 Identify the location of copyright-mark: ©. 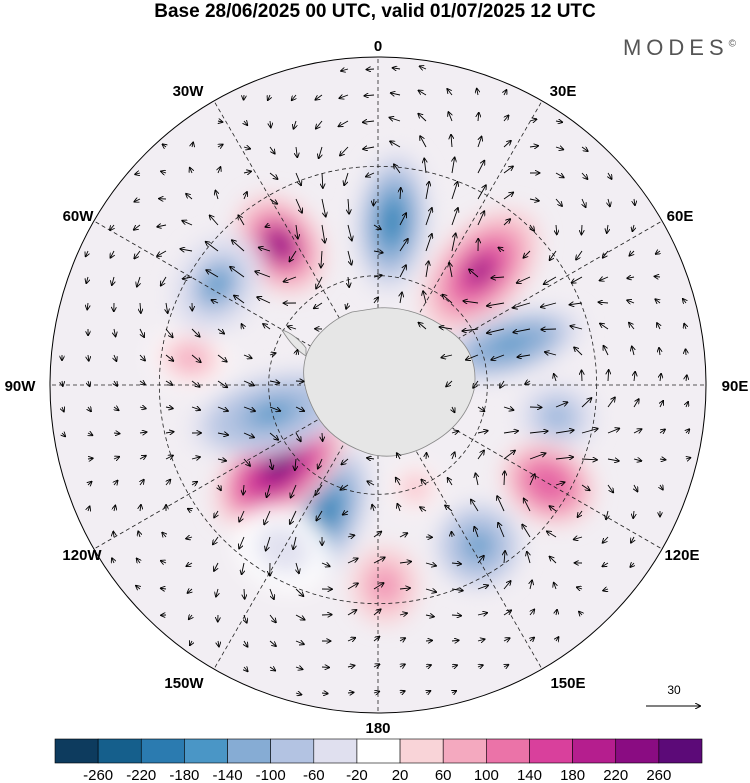
(732, 44).